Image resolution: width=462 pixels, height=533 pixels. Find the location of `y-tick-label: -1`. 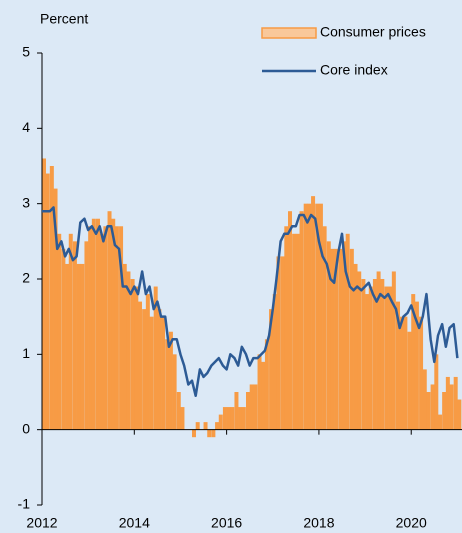

y-tick-label: -1 is located at coordinates (24, 504).